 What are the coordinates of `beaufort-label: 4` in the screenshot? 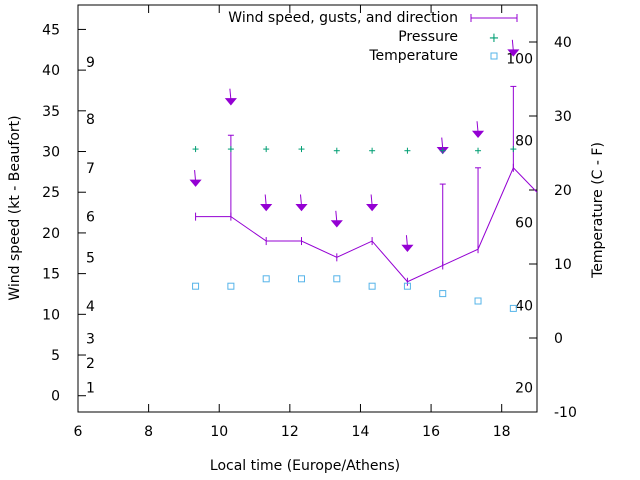 It's located at (90, 307).